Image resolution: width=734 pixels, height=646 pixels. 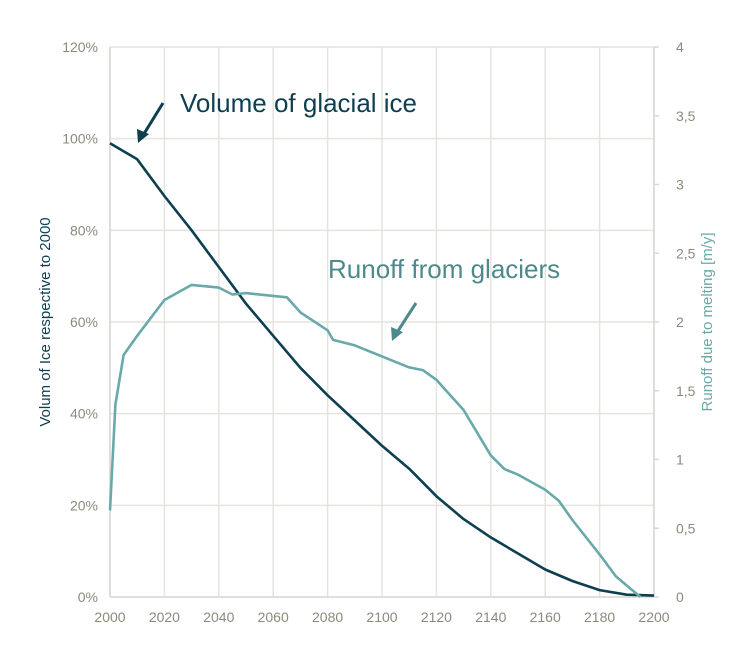 What do you see at coordinates (397, 334) in the screenshot?
I see `arrow-runoff-head` at bounding box center [397, 334].